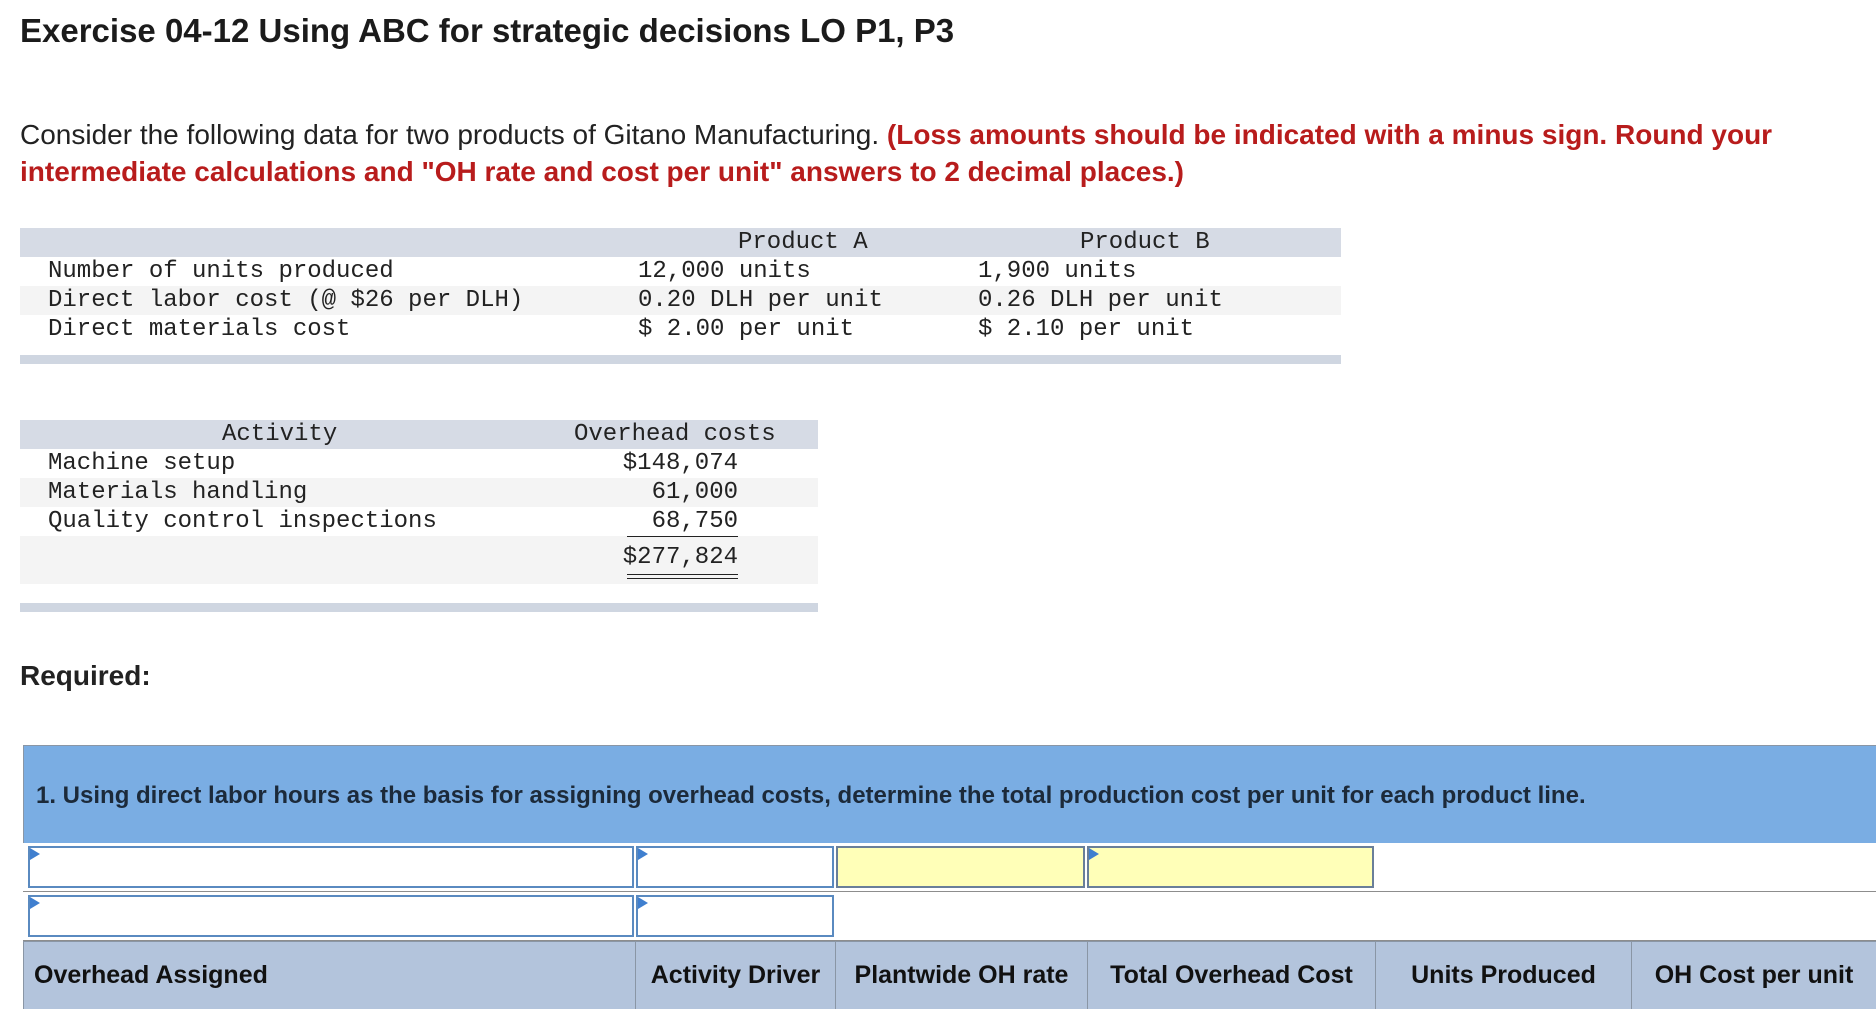 This screenshot has width=1876, height=1009. What do you see at coordinates (419, 560) in the screenshot?
I see `table-total-band` at bounding box center [419, 560].